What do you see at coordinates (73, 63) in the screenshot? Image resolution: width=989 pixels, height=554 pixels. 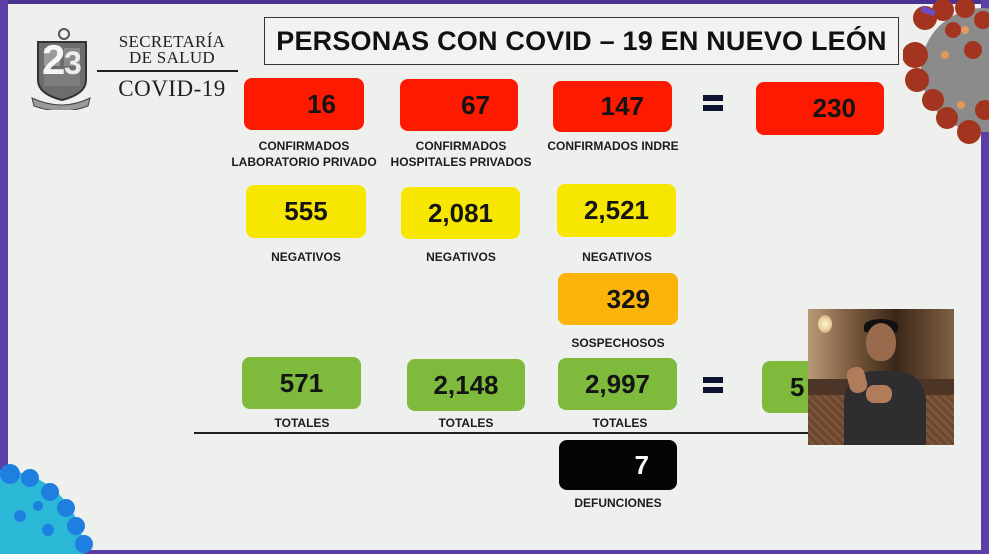 I see `svg-text: 3` at bounding box center [73, 63].